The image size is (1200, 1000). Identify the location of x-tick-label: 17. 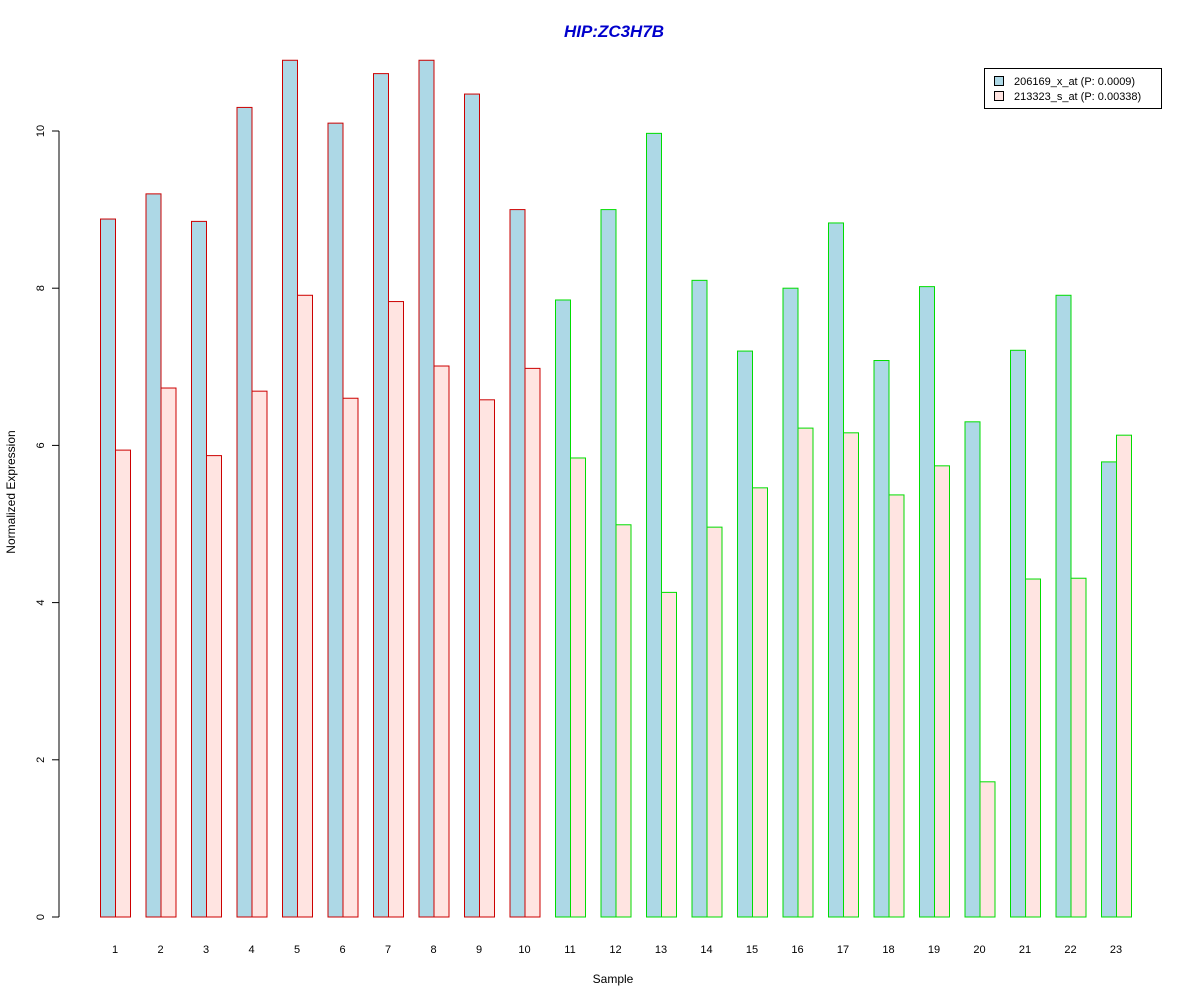
(843, 950).